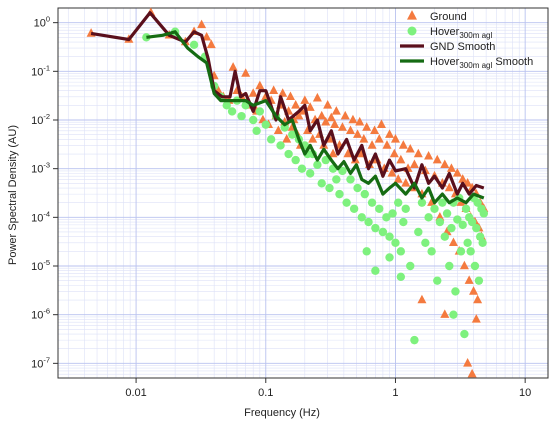 The width and height of the screenshot is (550, 427). I want to click on legend-item: Ground, so click(437, 16).